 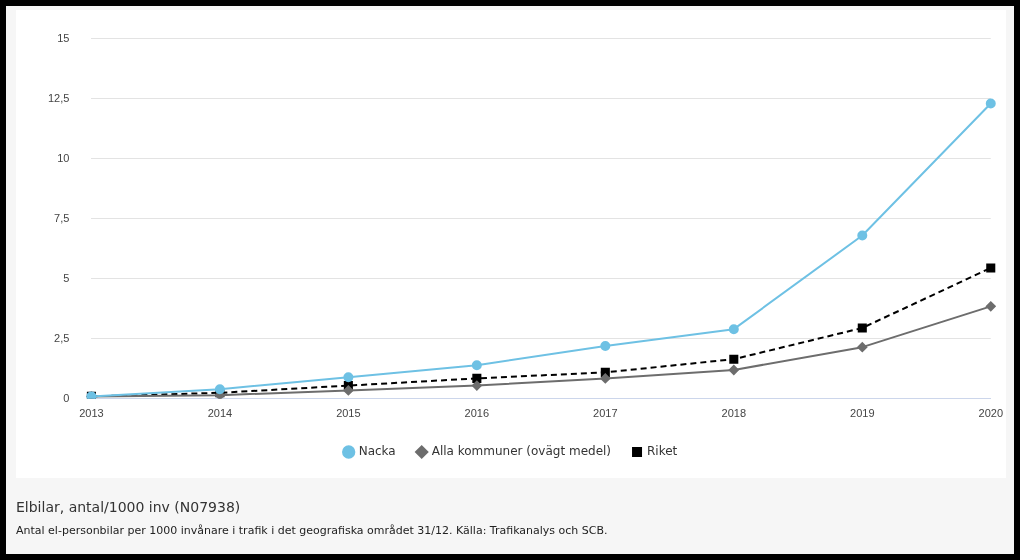 What do you see at coordinates (862, 413) in the screenshot?
I see `x-tick-label: 2019` at bounding box center [862, 413].